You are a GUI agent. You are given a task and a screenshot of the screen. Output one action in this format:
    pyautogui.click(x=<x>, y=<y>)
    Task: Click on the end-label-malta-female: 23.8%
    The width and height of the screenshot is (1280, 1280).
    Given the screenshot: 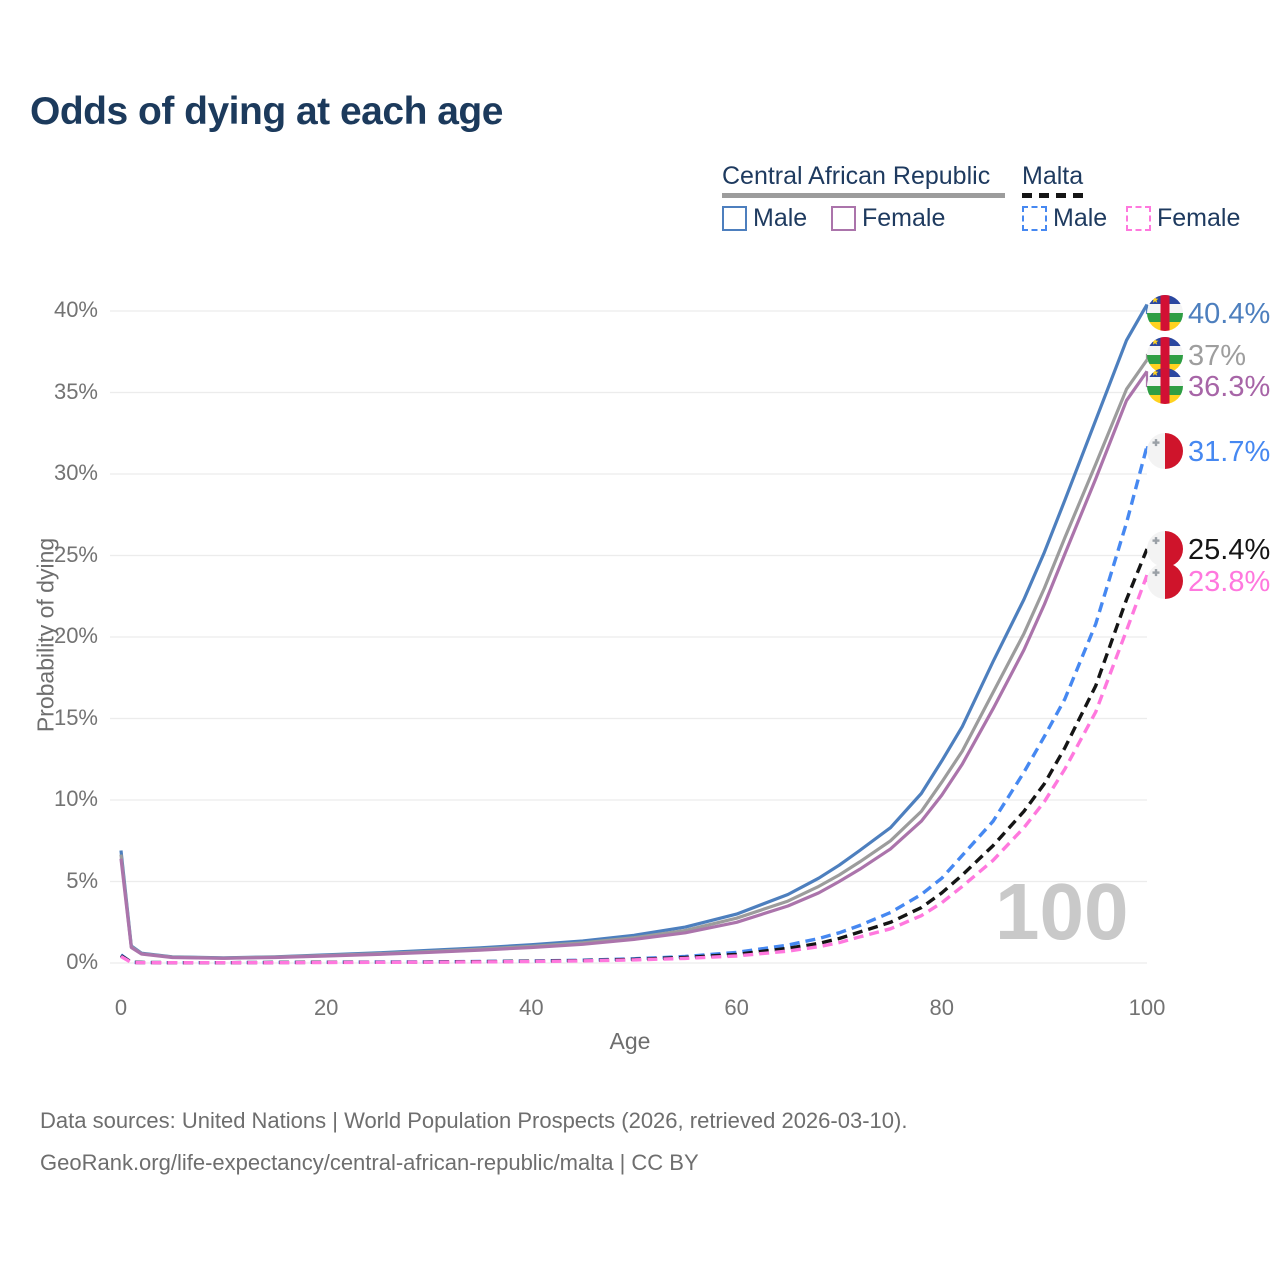 What is the action you would take?
    pyautogui.click(x=1229, y=582)
    